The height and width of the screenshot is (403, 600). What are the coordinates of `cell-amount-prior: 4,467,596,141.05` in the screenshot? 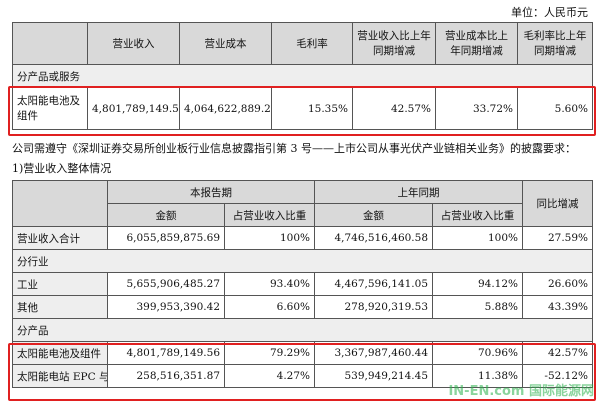 It's located at (373, 284).